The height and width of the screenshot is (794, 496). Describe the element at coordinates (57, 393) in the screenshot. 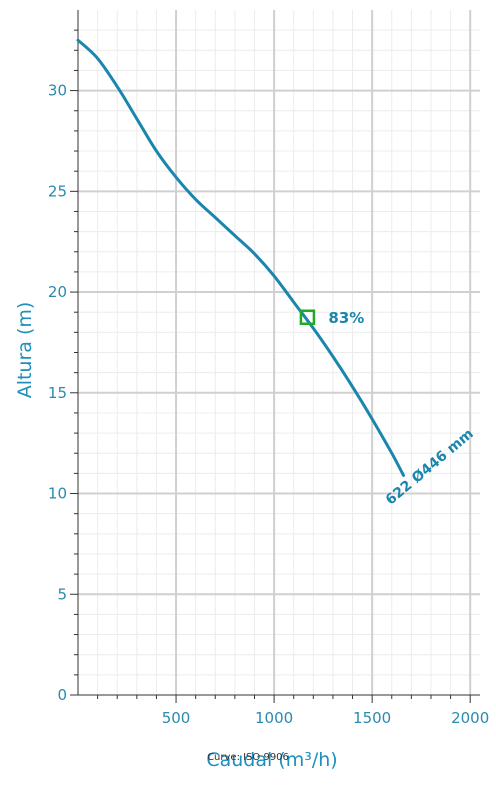

I see `y-tick-label: 15` at that location.